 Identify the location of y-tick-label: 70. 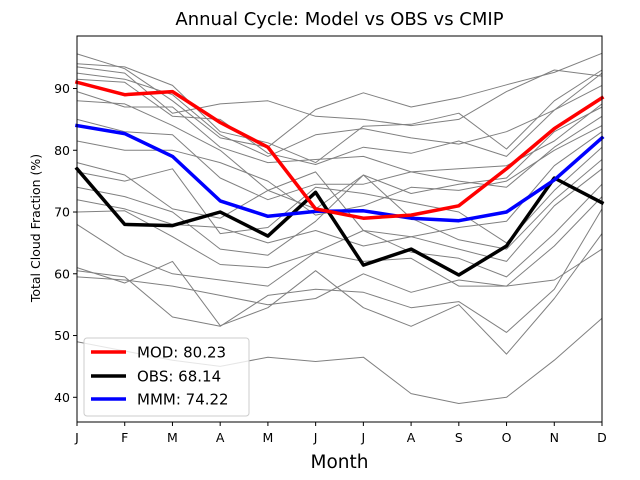
(62, 212).